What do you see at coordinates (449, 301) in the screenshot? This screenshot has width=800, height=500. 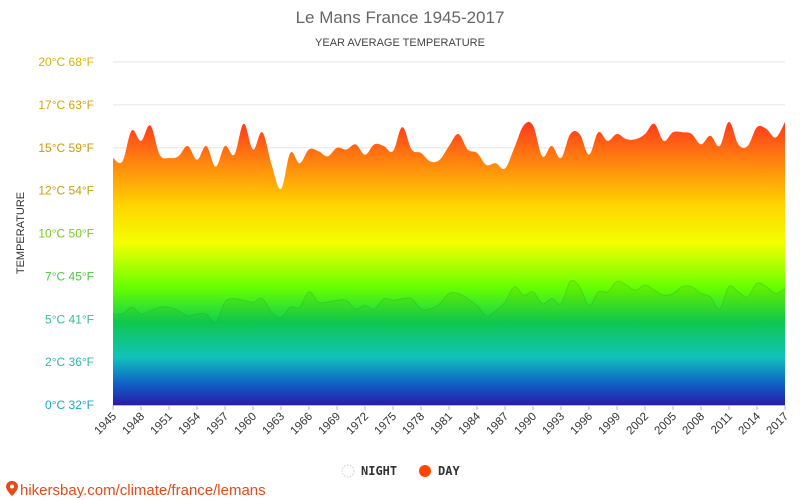 I see `night-series-line` at bounding box center [449, 301].